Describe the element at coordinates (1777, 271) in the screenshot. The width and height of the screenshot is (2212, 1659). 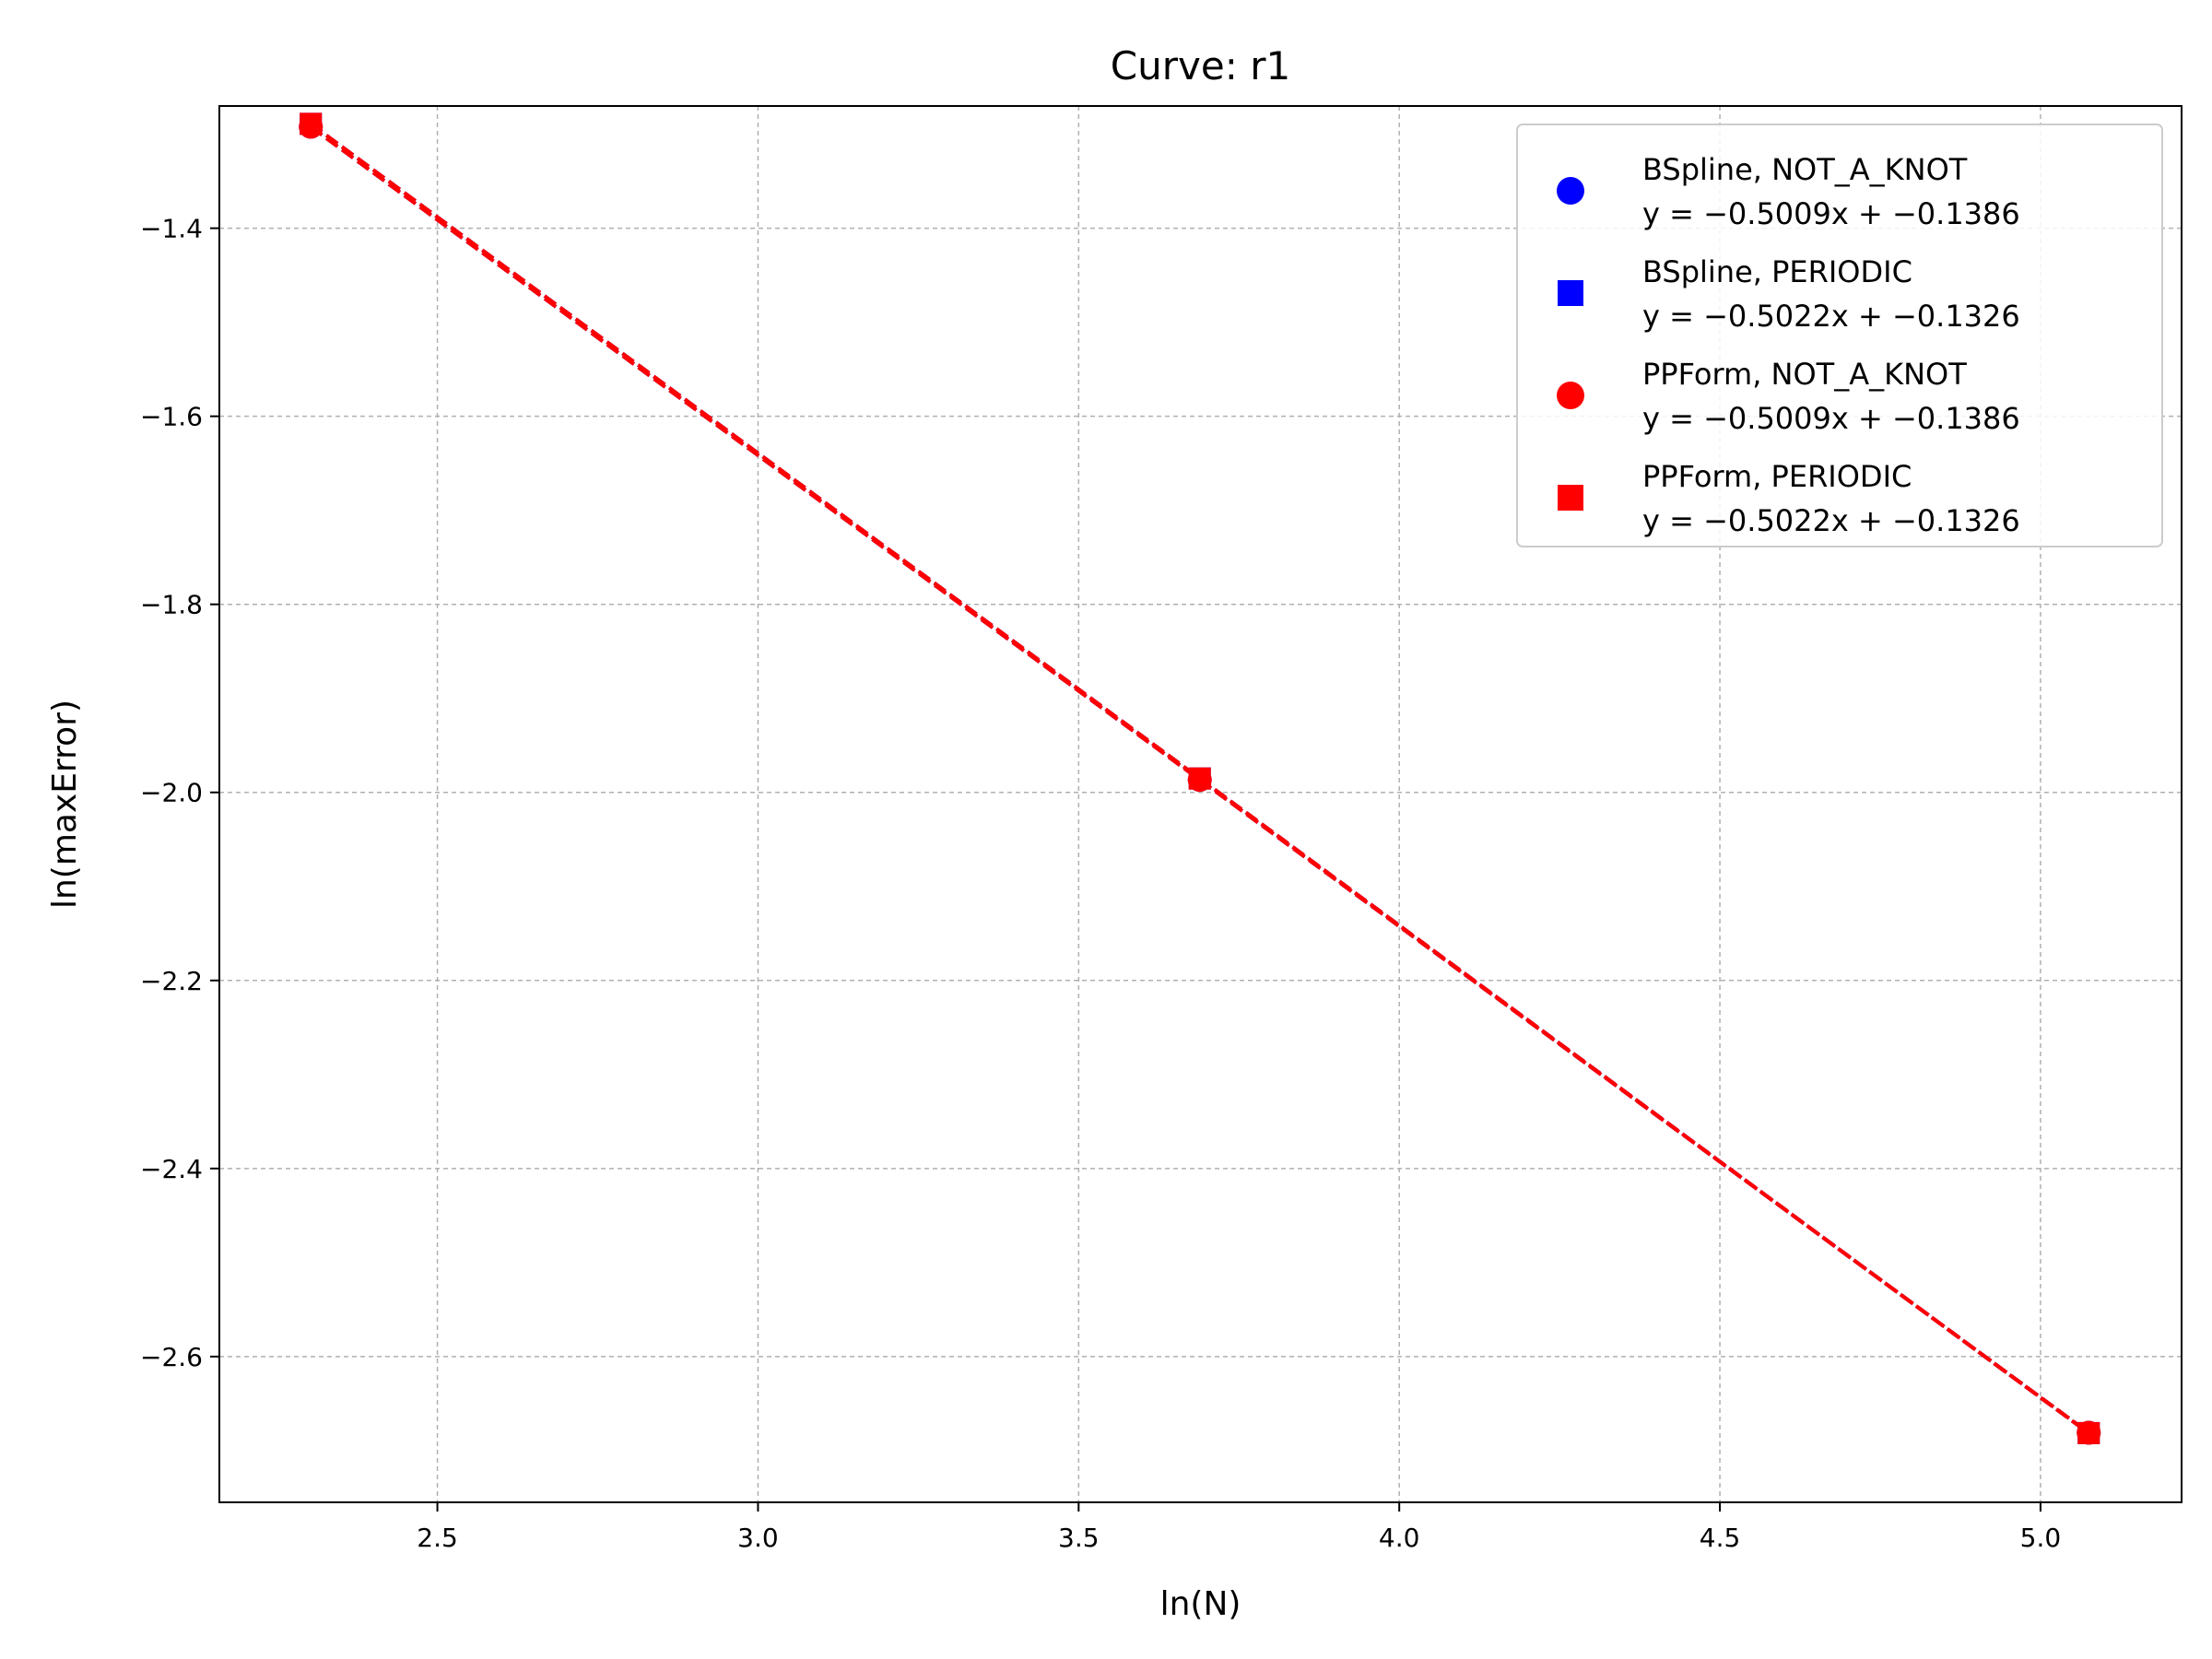
I see `legend-label: BSpline, PERIODIC` at that location.